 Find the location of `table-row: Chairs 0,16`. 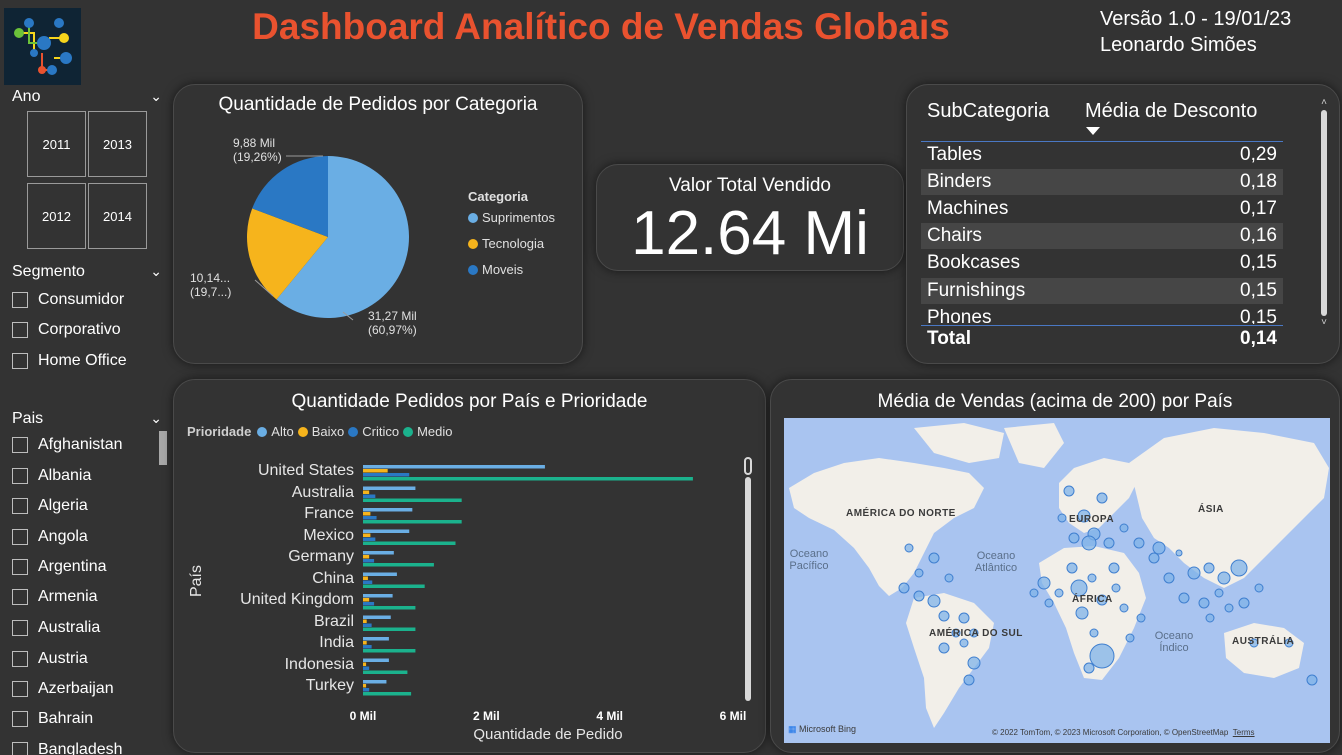

table-row: Chairs 0,16 is located at coordinates (1102, 236).